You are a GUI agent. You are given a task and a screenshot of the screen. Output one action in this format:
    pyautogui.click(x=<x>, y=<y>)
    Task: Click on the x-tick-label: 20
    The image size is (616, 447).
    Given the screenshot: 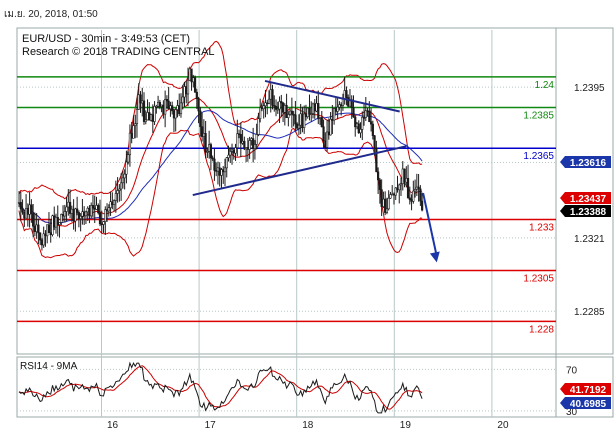 What is the action you would take?
    pyautogui.click(x=503, y=425)
    